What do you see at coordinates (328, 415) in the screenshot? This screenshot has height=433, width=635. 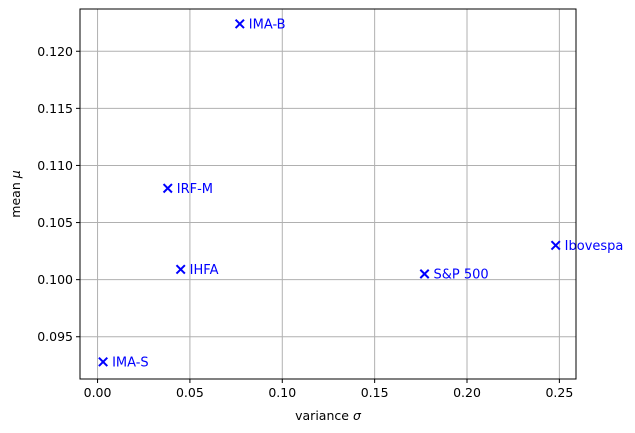 I see `x-axis-label: variance σ` at bounding box center [328, 415].